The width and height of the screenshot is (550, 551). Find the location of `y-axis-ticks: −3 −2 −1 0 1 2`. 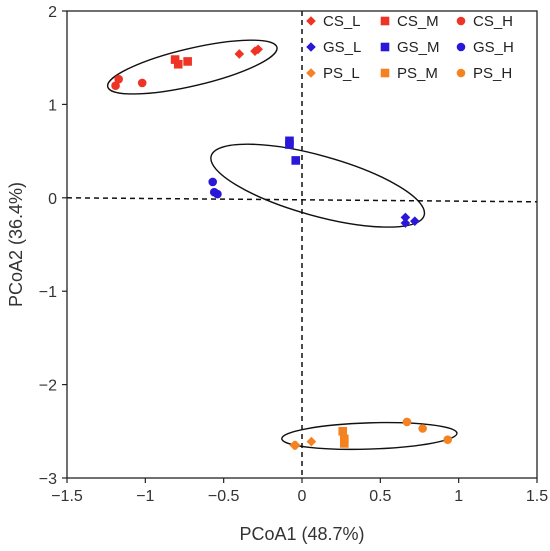

y-axis-ticks: −3 −2 −1 0 1 2 is located at coordinates (53, 246).